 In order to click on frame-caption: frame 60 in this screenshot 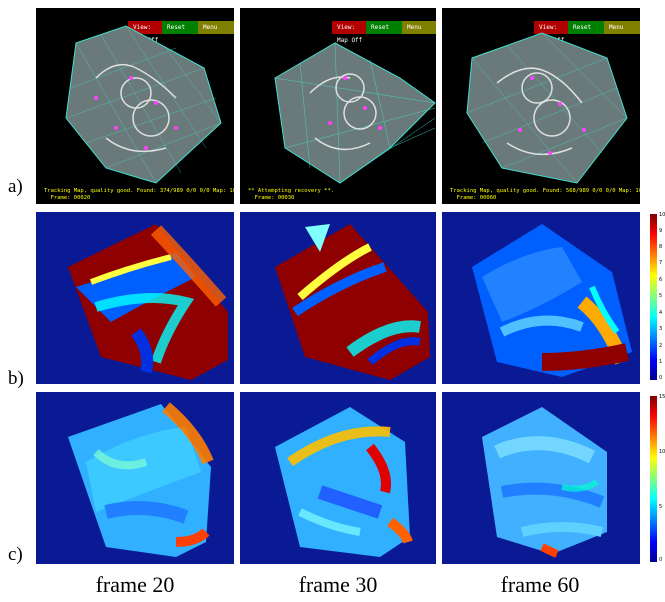, I will do `click(540, 584)`.